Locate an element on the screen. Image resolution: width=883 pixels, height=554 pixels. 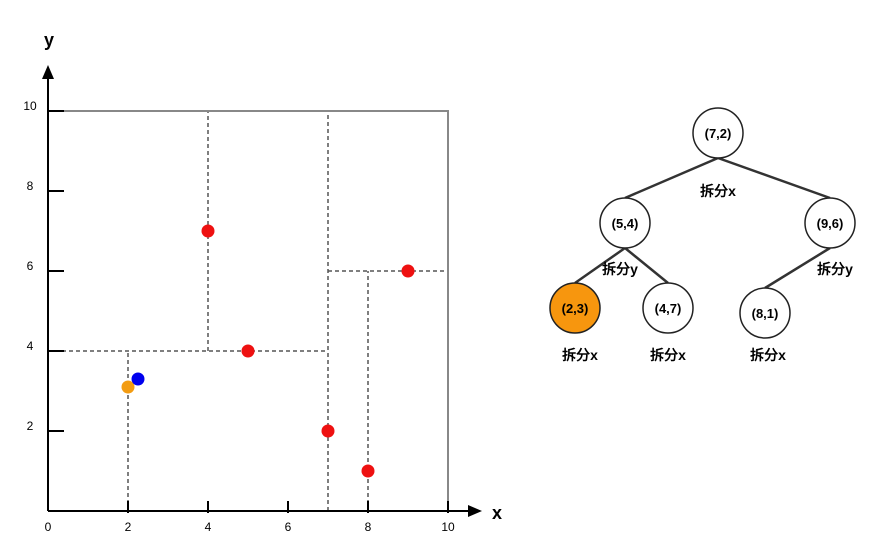
tree-node: (2,3) is located at coordinates (575, 308).